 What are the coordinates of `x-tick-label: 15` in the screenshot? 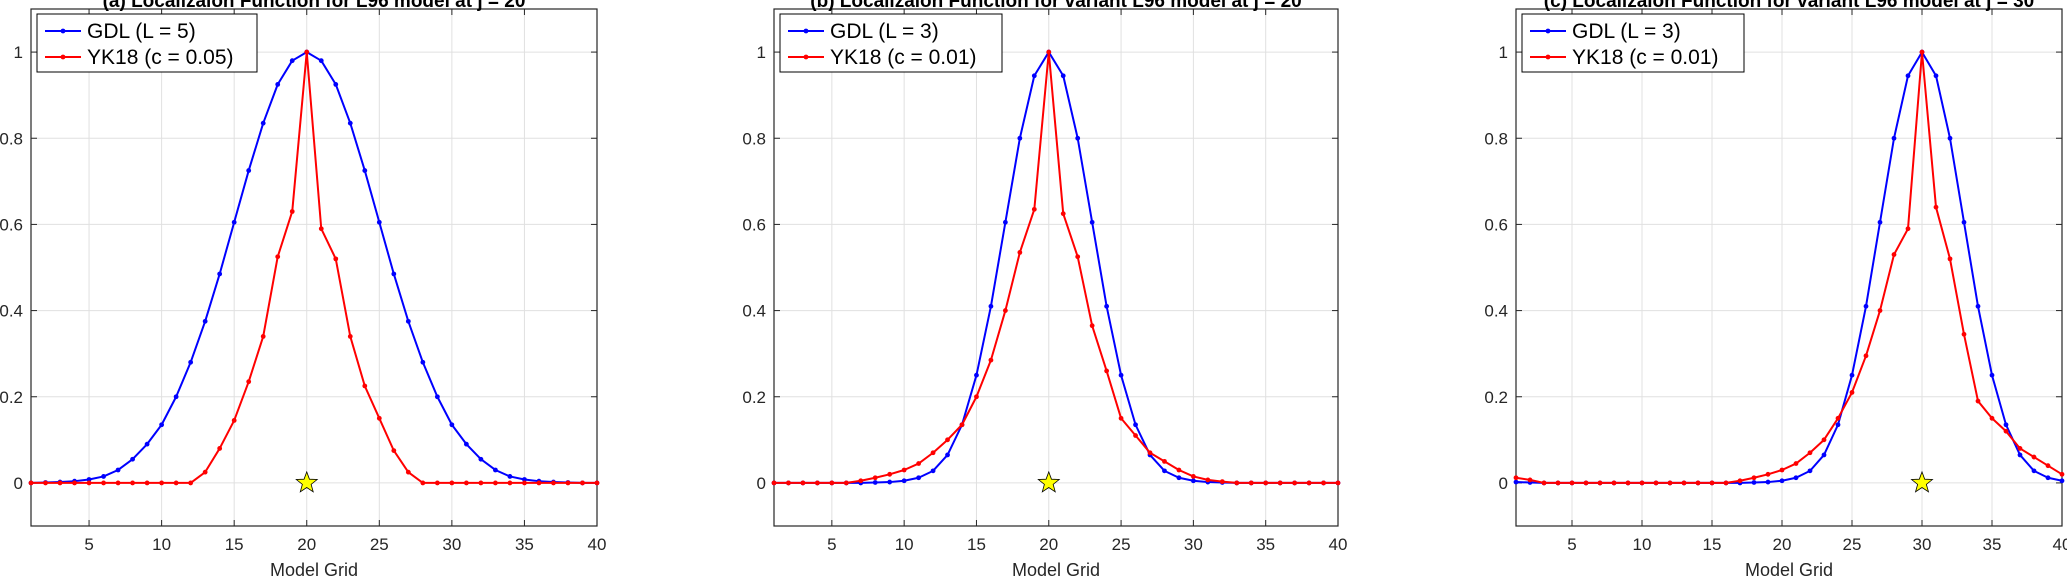 It's located at (976, 544).